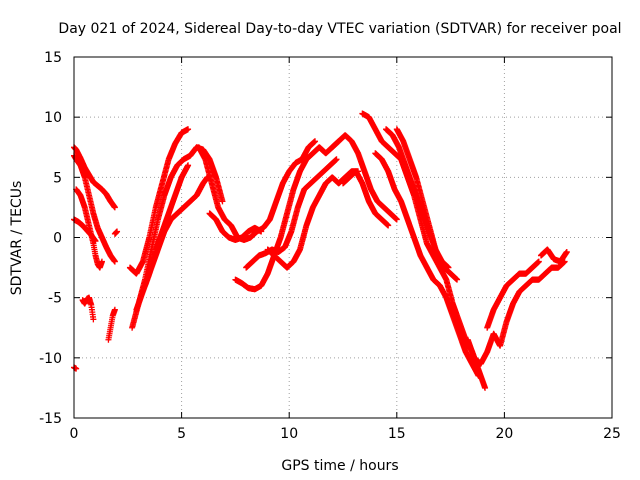  What do you see at coordinates (289, 434) in the screenshot?
I see `x-tick-label: 10` at bounding box center [289, 434].